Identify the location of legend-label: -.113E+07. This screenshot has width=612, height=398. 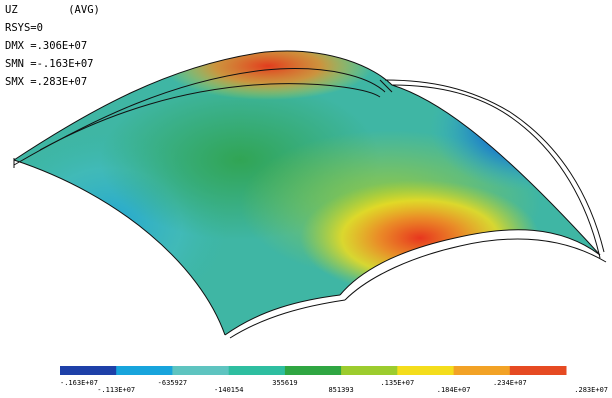
(116, 390).